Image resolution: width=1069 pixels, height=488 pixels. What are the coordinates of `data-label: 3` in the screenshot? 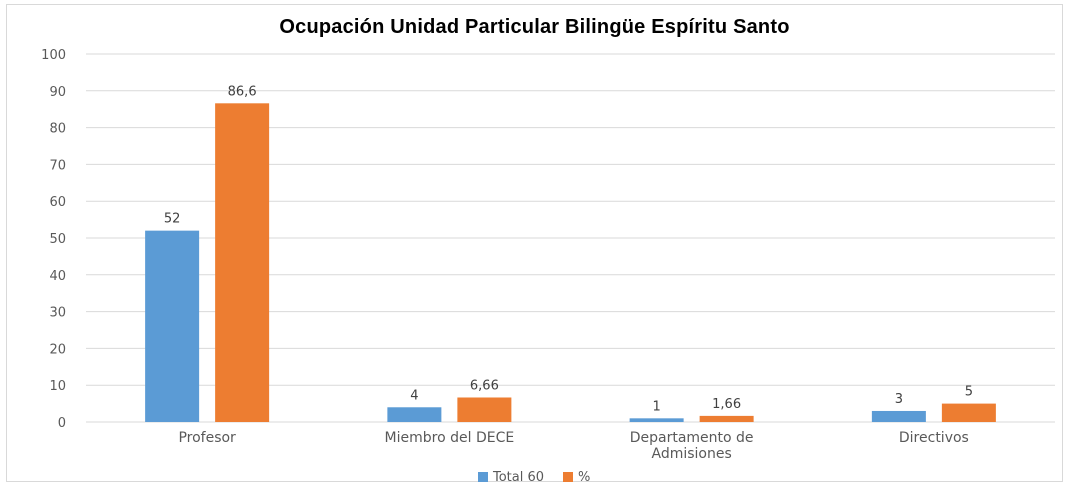 It's located at (899, 399).